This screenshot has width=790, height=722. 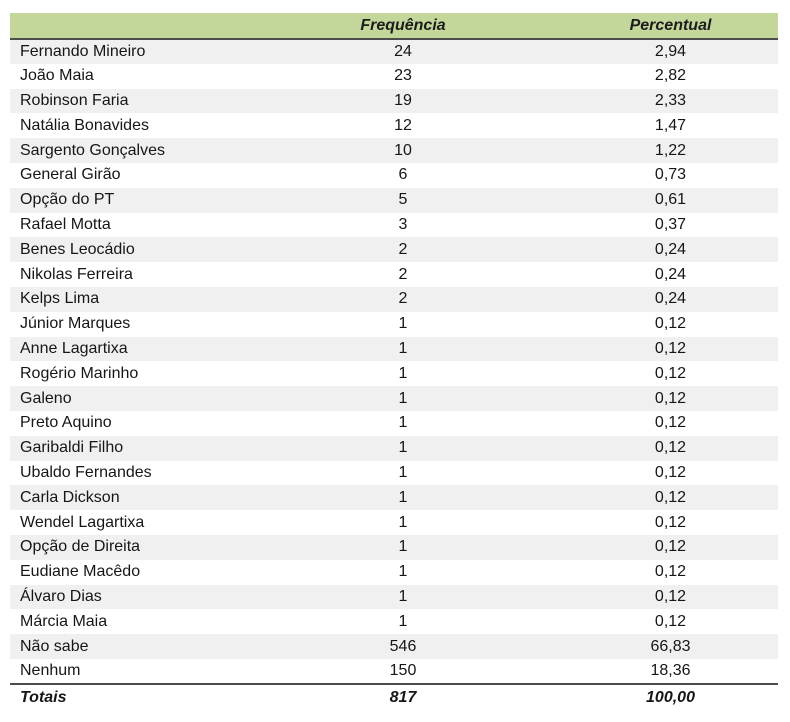 What do you see at coordinates (403, 200) in the screenshot?
I see `frequency-cell: 5` at bounding box center [403, 200].